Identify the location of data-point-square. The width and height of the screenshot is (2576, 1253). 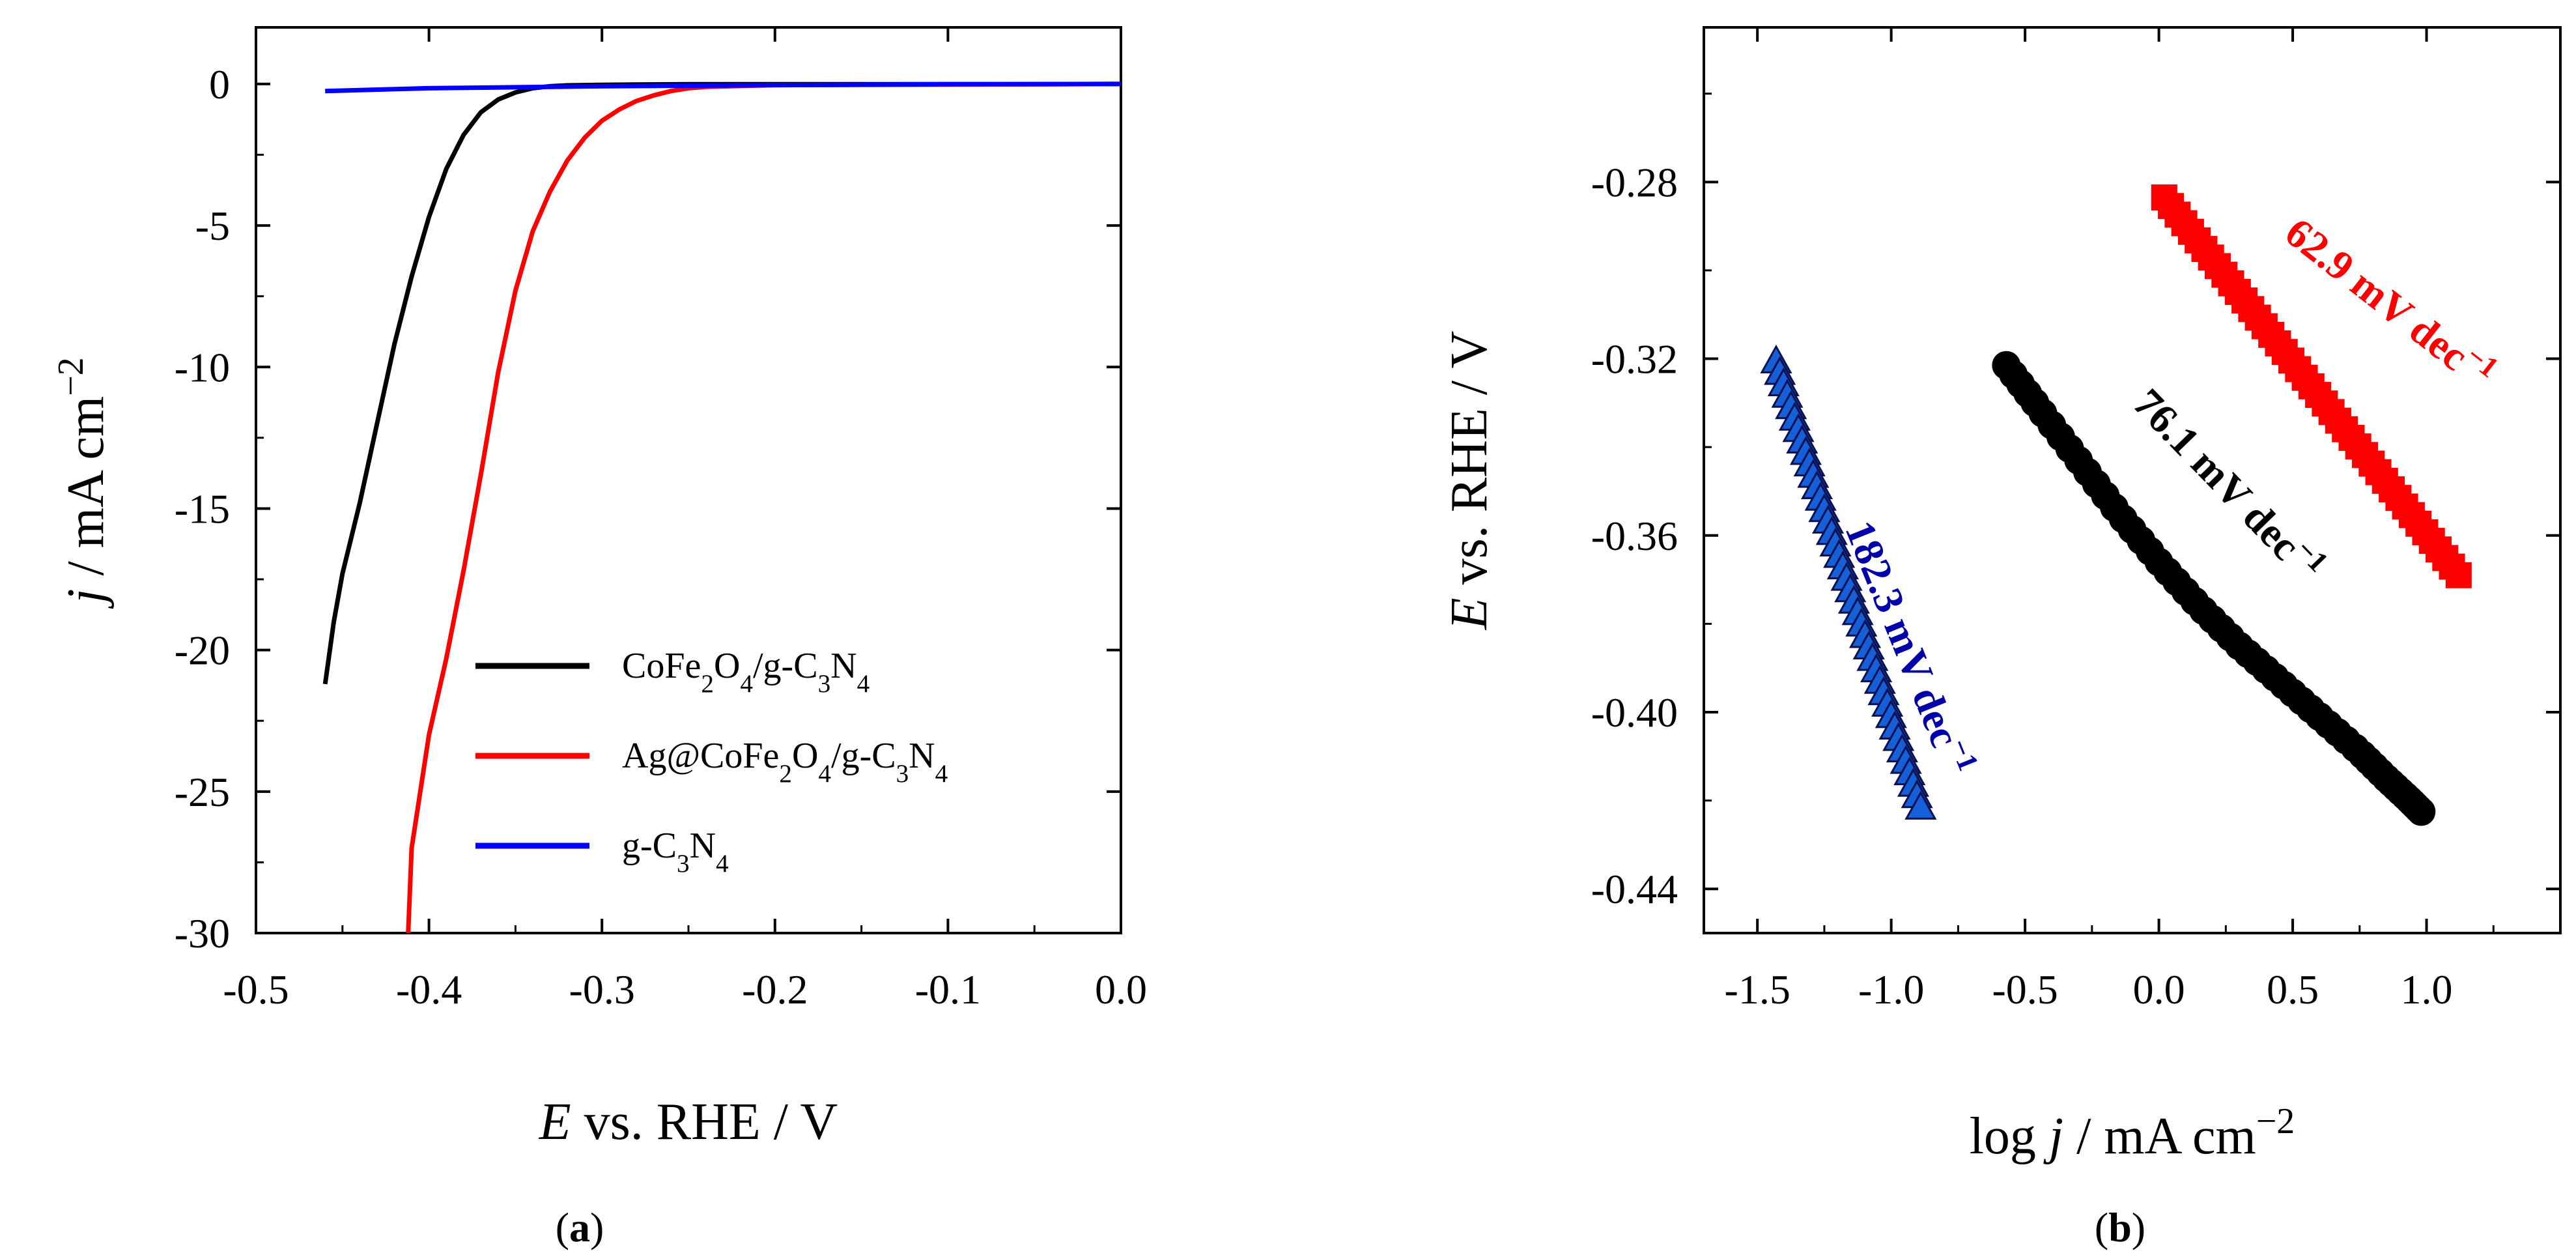
(2458, 575).